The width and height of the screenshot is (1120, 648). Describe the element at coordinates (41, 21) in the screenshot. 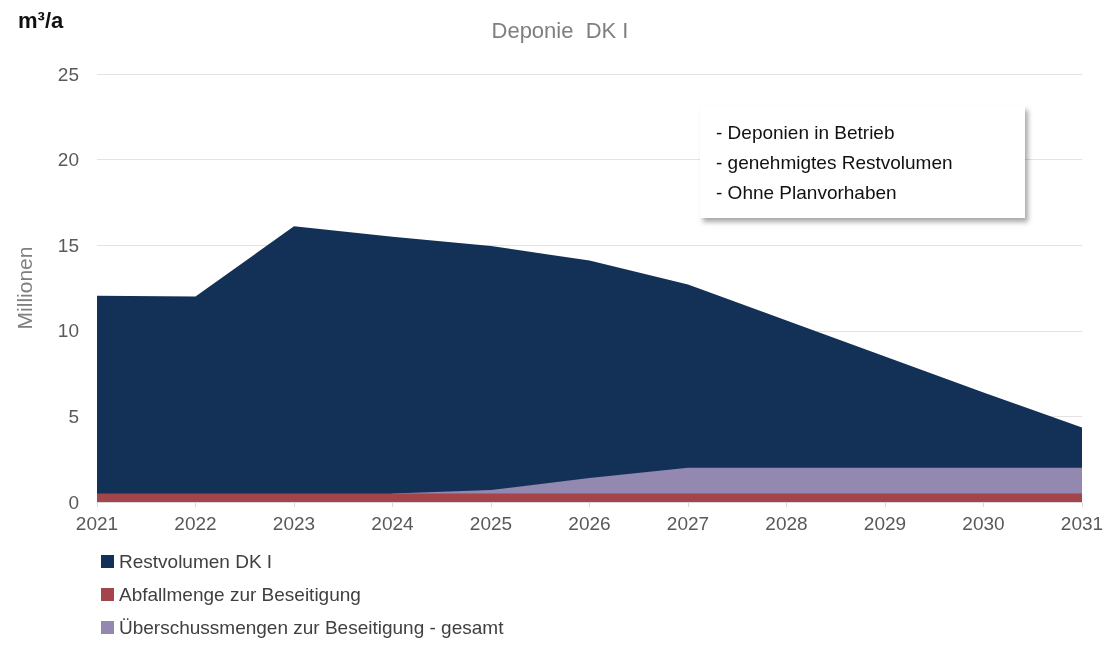

I see `text: m³/a` at that location.